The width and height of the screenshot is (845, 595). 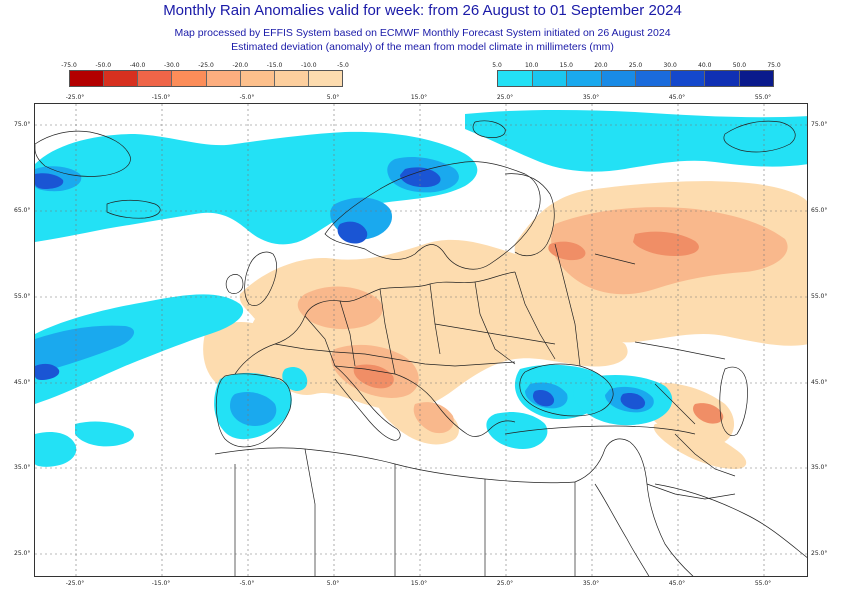 I want to click on coastline-greenland, so click(x=83, y=153).